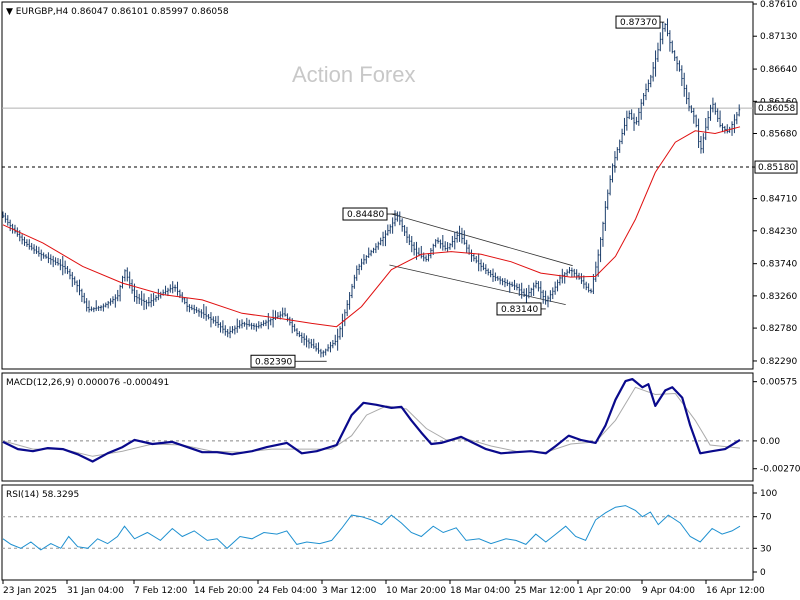  What do you see at coordinates (778, 383) in the screenshot?
I see `macd-tick-label: 0.00575` at bounding box center [778, 383].